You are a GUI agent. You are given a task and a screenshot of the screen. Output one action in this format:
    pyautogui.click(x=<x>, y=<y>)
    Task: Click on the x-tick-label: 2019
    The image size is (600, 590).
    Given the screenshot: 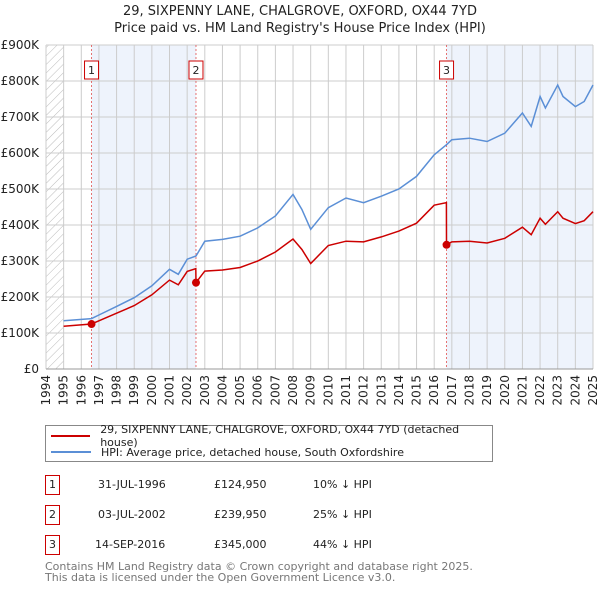 What is the action you would take?
    pyautogui.click(x=487, y=390)
    